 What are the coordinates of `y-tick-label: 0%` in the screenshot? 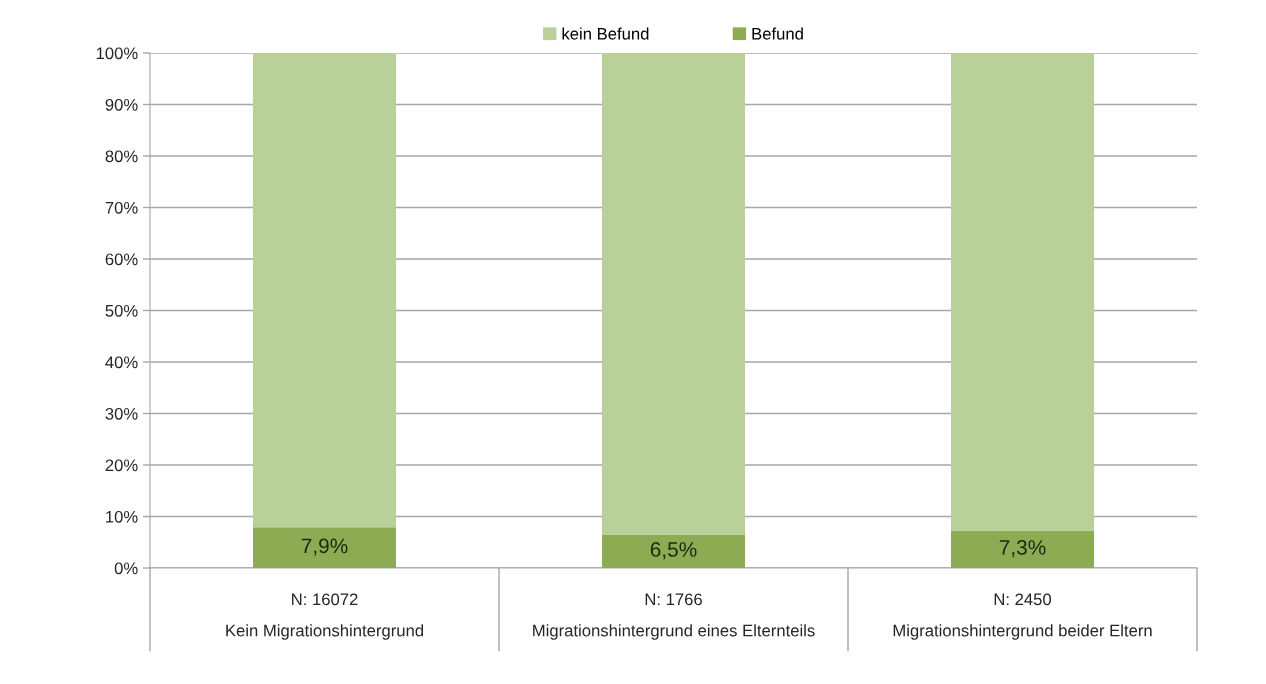 It's located at (126, 568).